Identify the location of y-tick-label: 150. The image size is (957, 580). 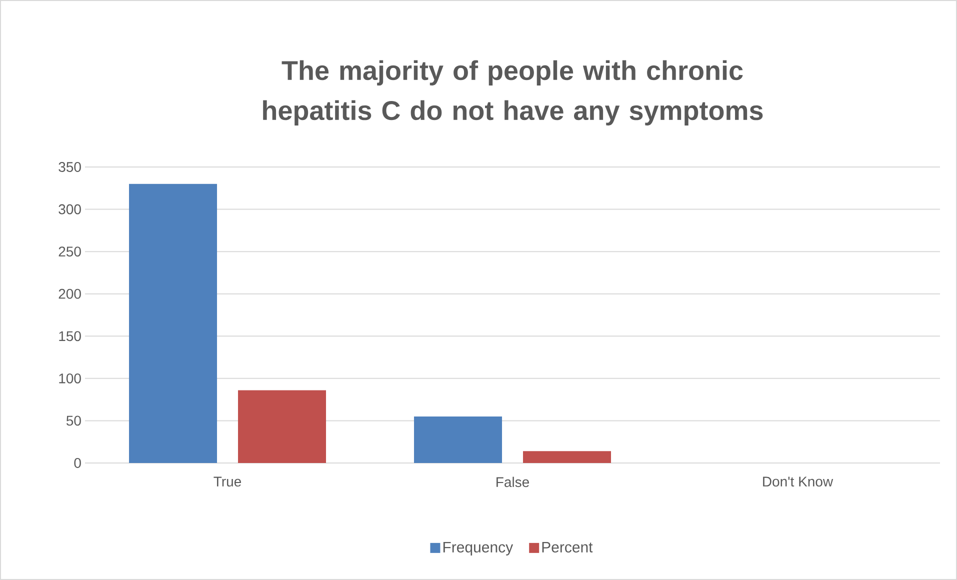
(70, 336).